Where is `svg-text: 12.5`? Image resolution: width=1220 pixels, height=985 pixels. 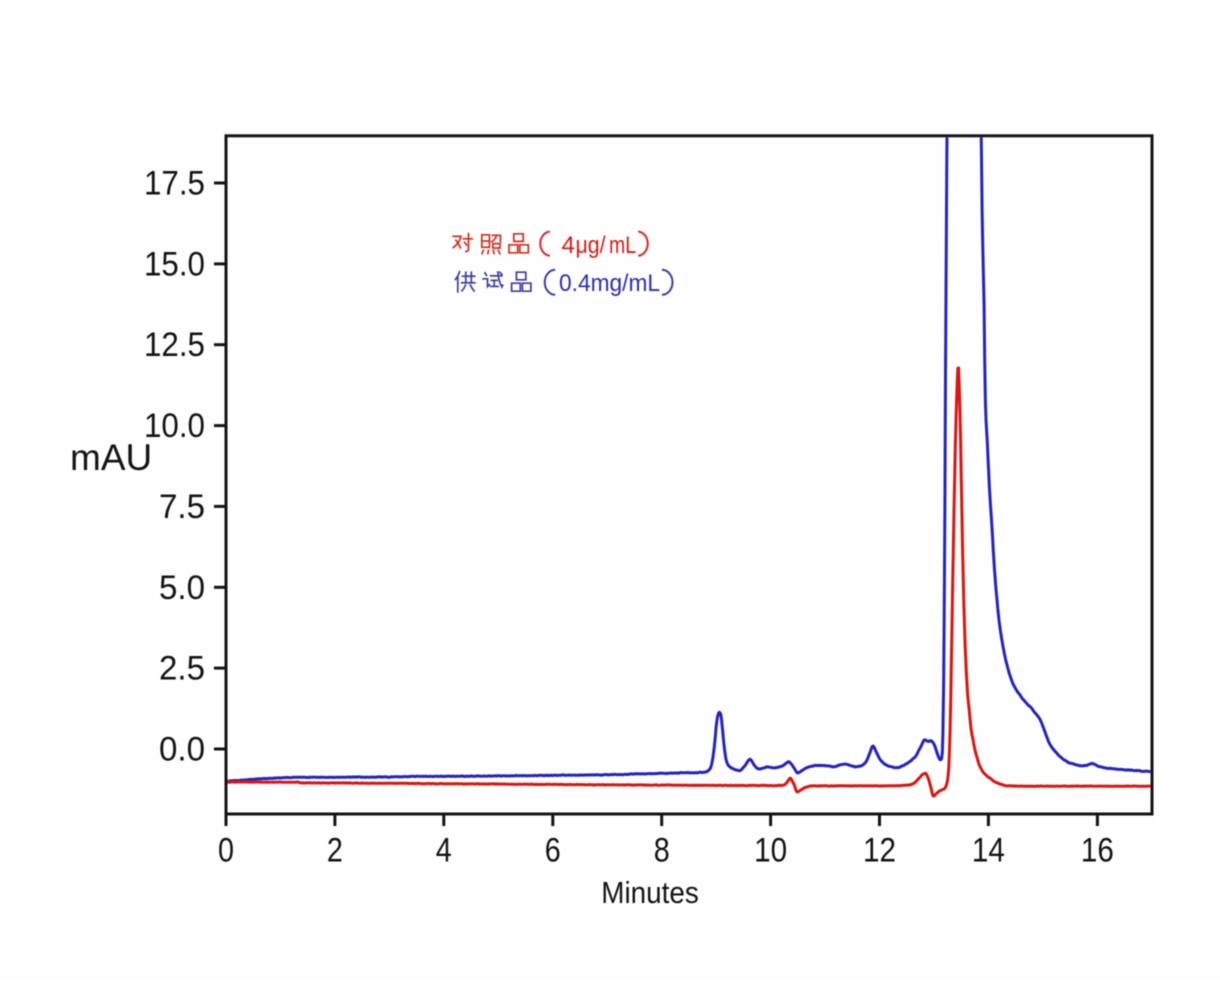
svg-text: 12.5 is located at coordinates (174, 345).